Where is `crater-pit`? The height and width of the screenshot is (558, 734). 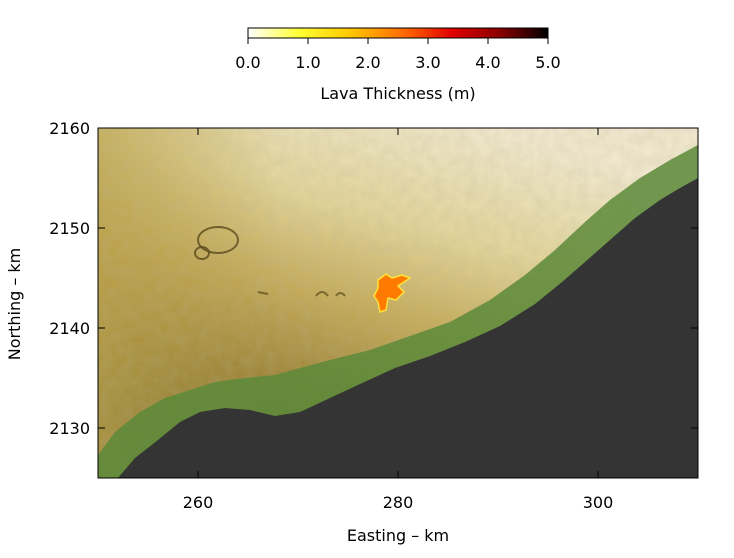 crater-pit is located at coordinates (202, 253).